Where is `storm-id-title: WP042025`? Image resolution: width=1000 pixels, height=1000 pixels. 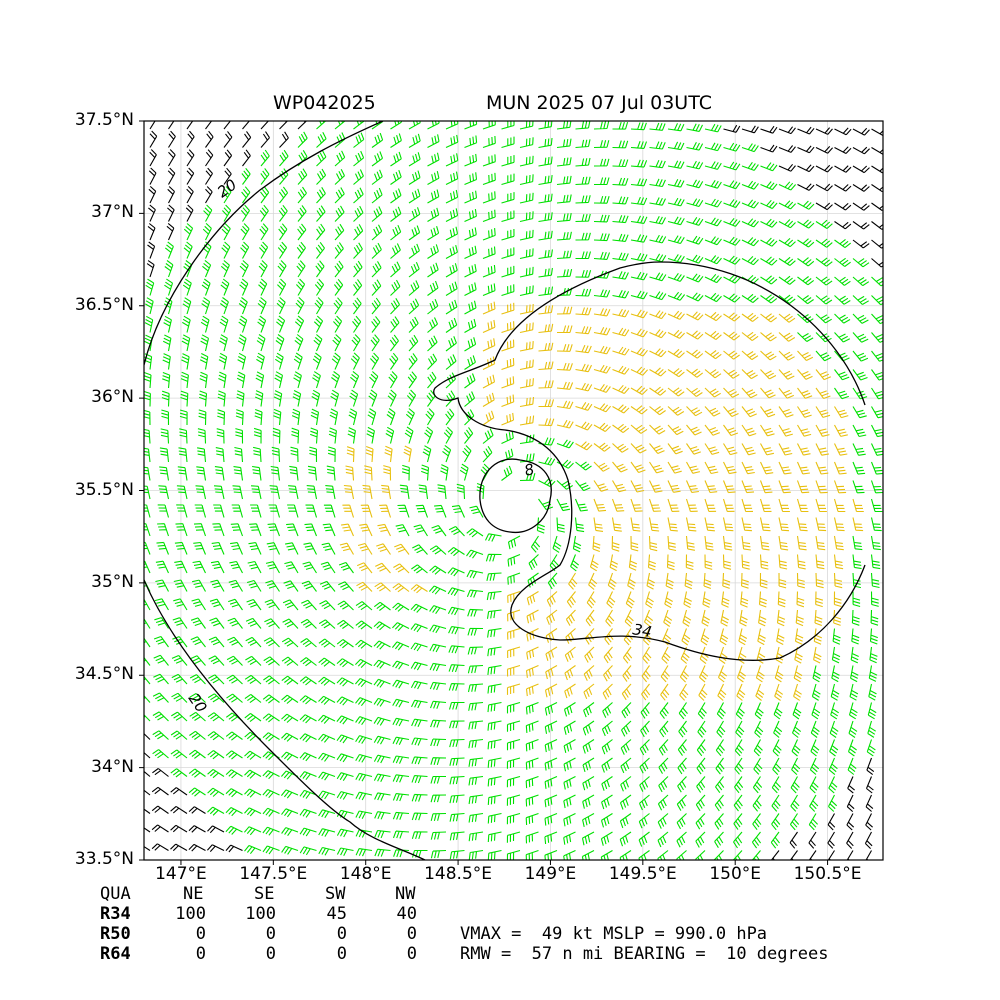 storm-id-title: WP042025 is located at coordinates (324, 103).